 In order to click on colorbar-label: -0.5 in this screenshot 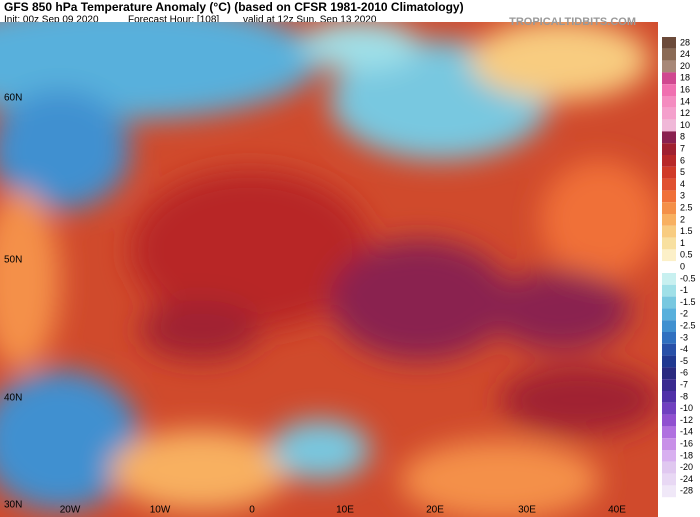, I will do `click(688, 278)`.